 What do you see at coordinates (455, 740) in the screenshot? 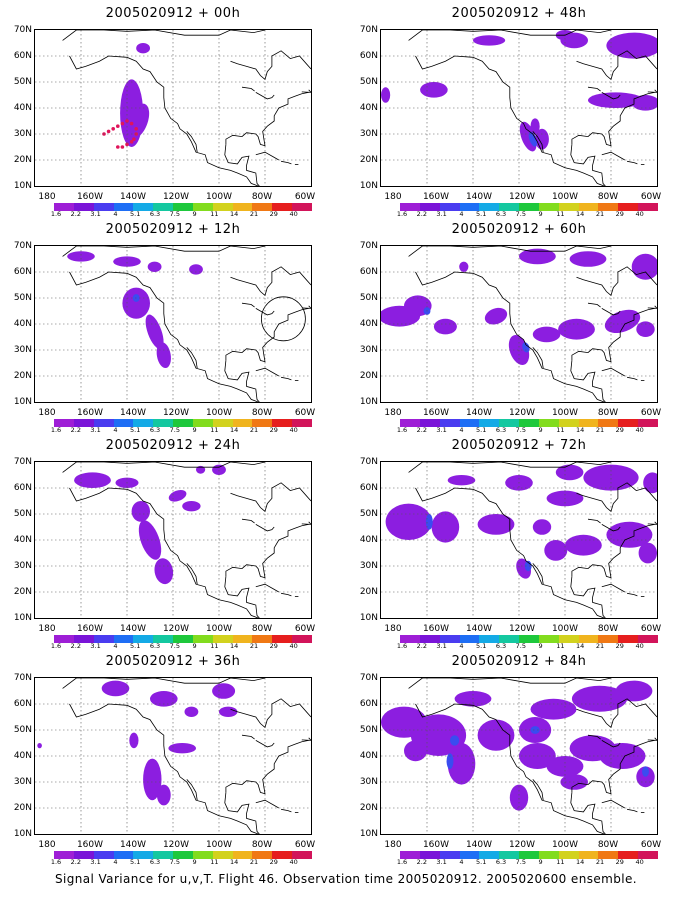
I see `variance-core` at bounding box center [455, 740].